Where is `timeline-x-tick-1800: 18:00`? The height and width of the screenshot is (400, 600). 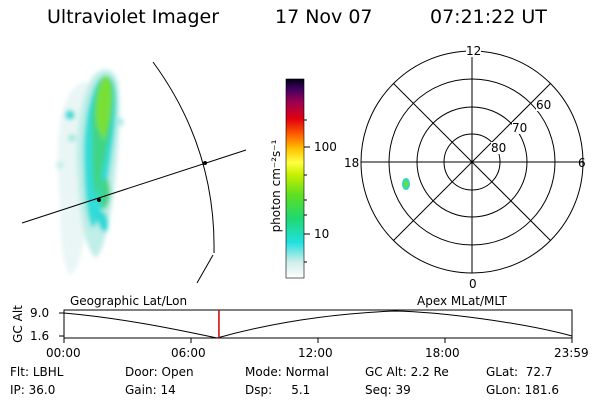 timeline-x-tick-1800: 18:00 is located at coordinates (442, 353).